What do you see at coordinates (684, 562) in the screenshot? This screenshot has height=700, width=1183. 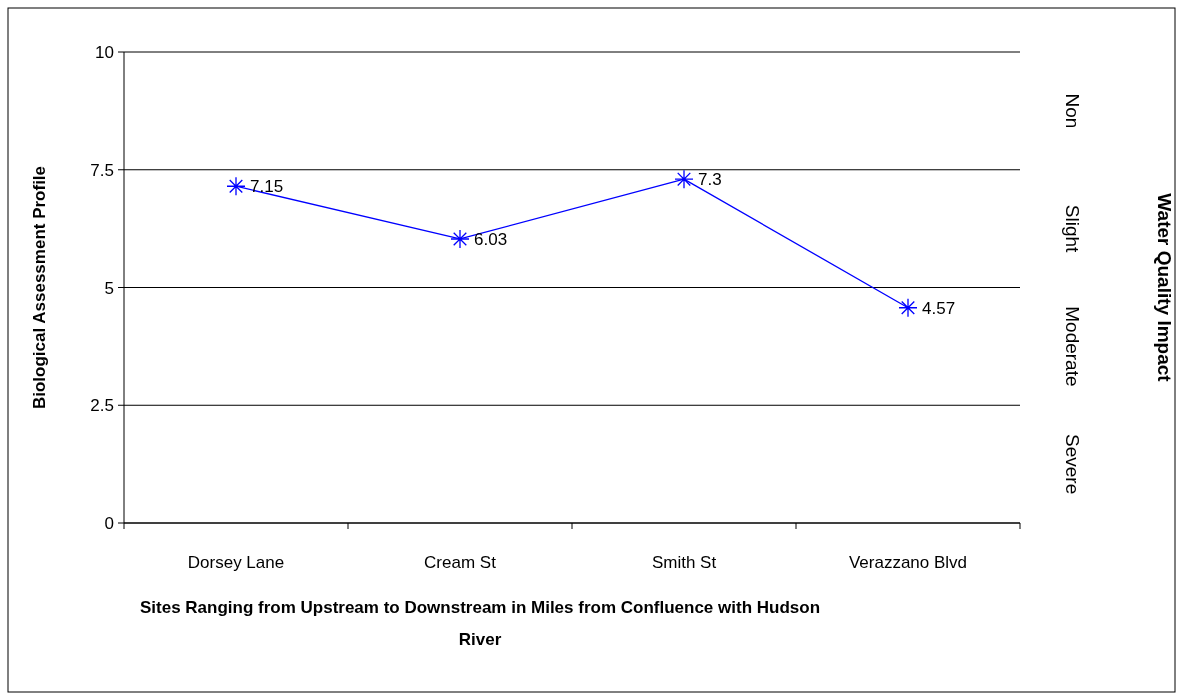 I see `x-tick-label: Smith St` at bounding box center [684, 562].